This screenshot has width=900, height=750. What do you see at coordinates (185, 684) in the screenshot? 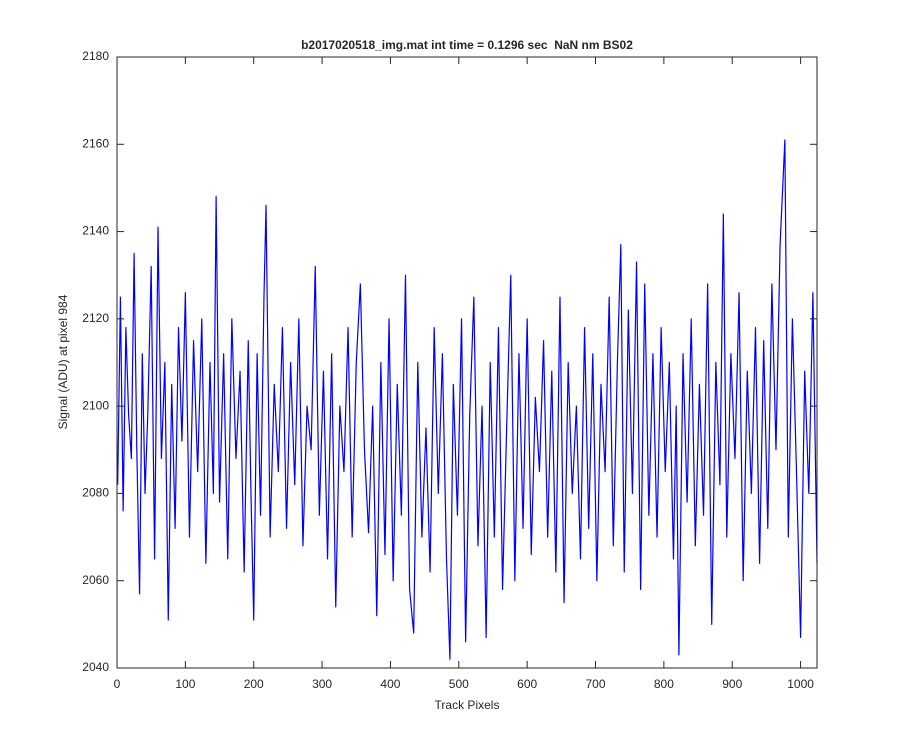
I see `x-tick-label: 100` at bounding box center [185, 684].